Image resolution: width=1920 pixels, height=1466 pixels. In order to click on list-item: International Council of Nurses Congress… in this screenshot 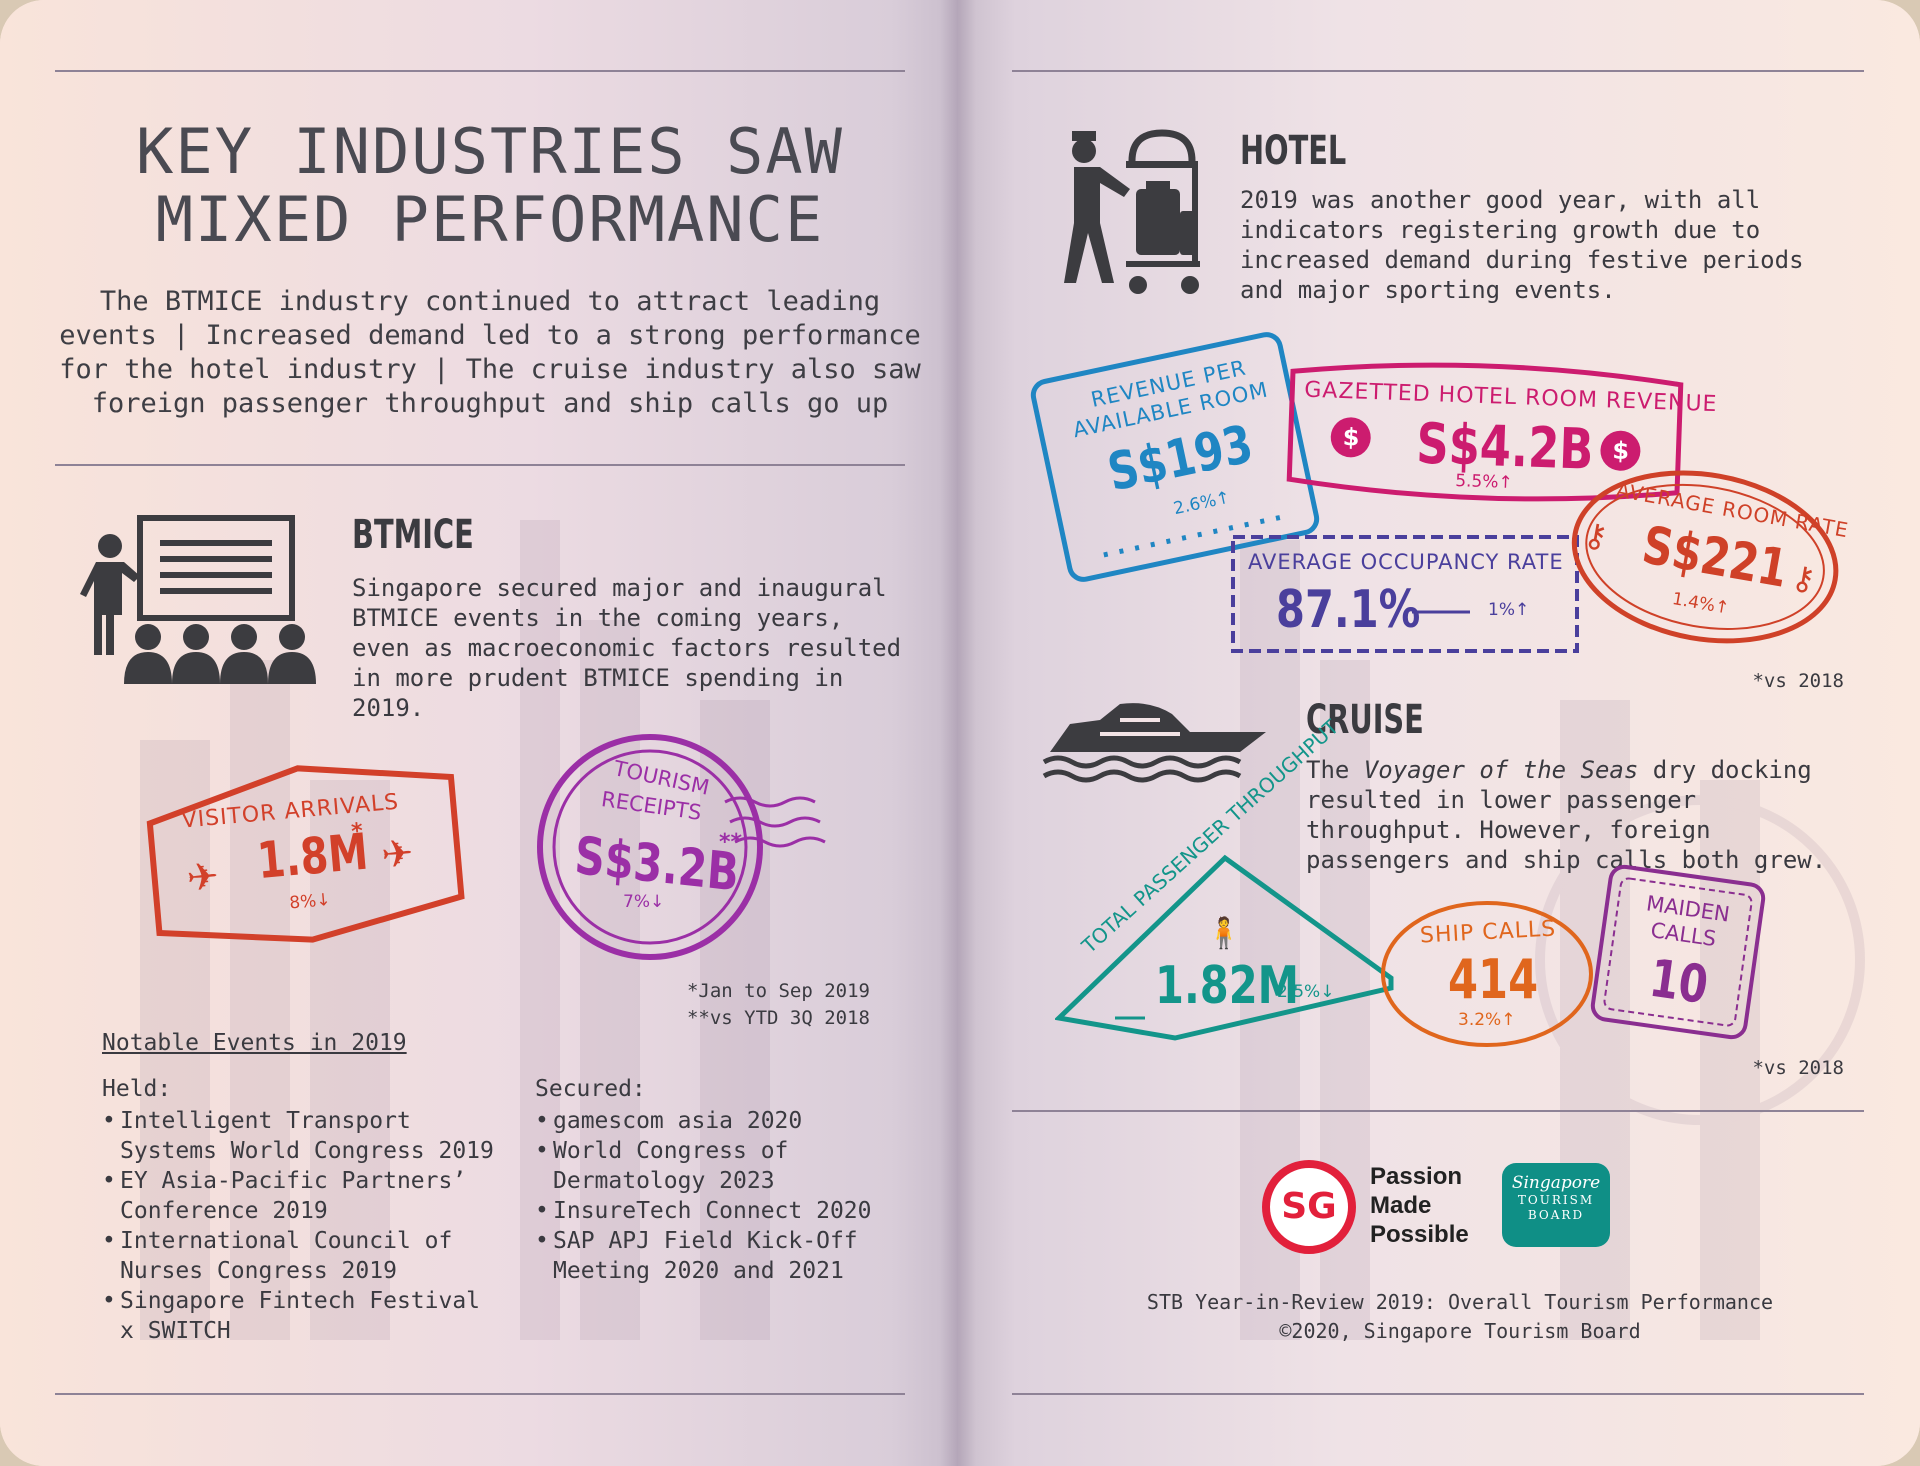, I will do `click(302, 1256)`.